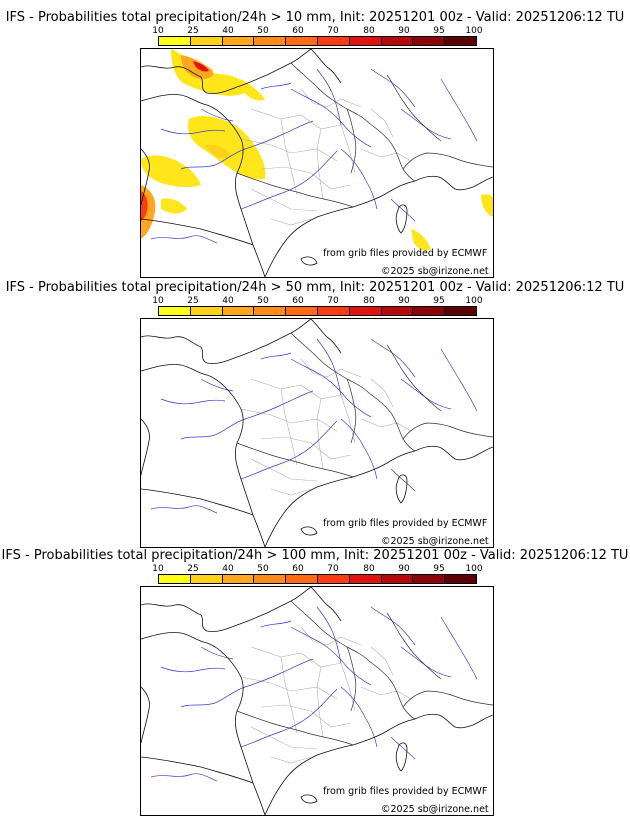 The image size is (630, 828). I want to click on colorbar-tick-label: 70, so click(333, 569).